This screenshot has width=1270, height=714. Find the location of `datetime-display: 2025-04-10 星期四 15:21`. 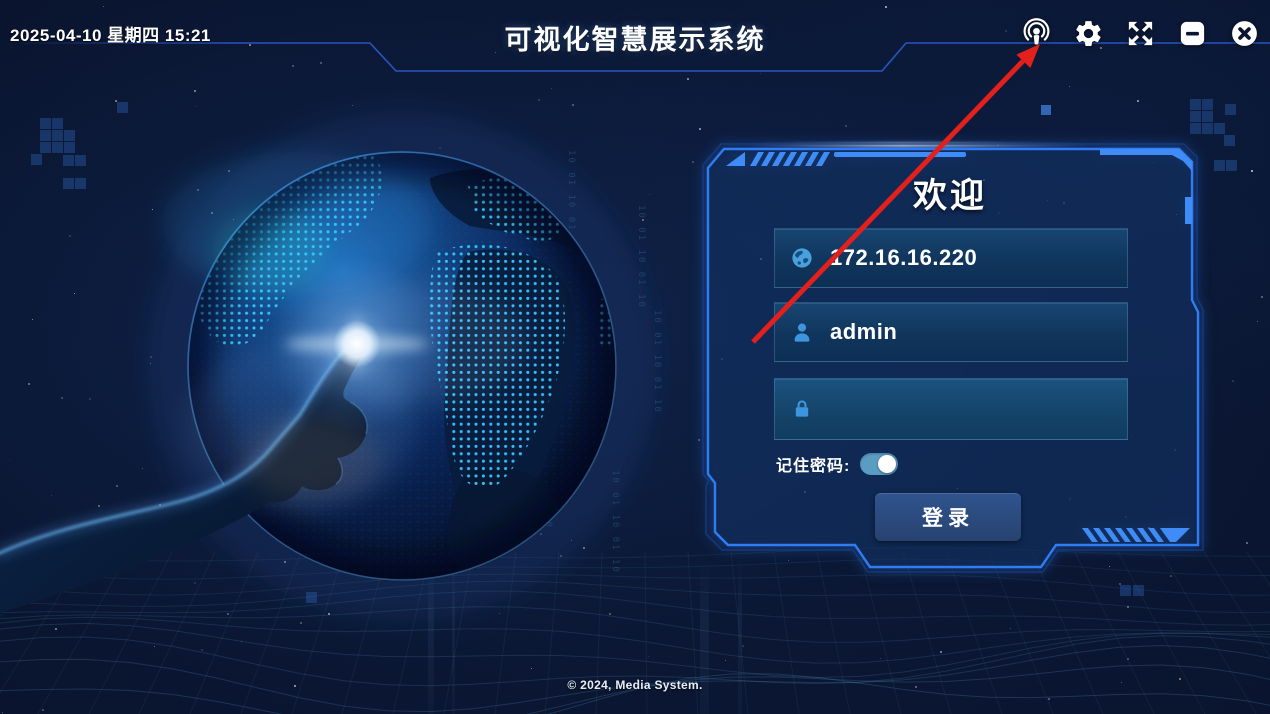

datetime-display: 2025-04-10 星期四 15:21 is located at coordinates (110, 35).